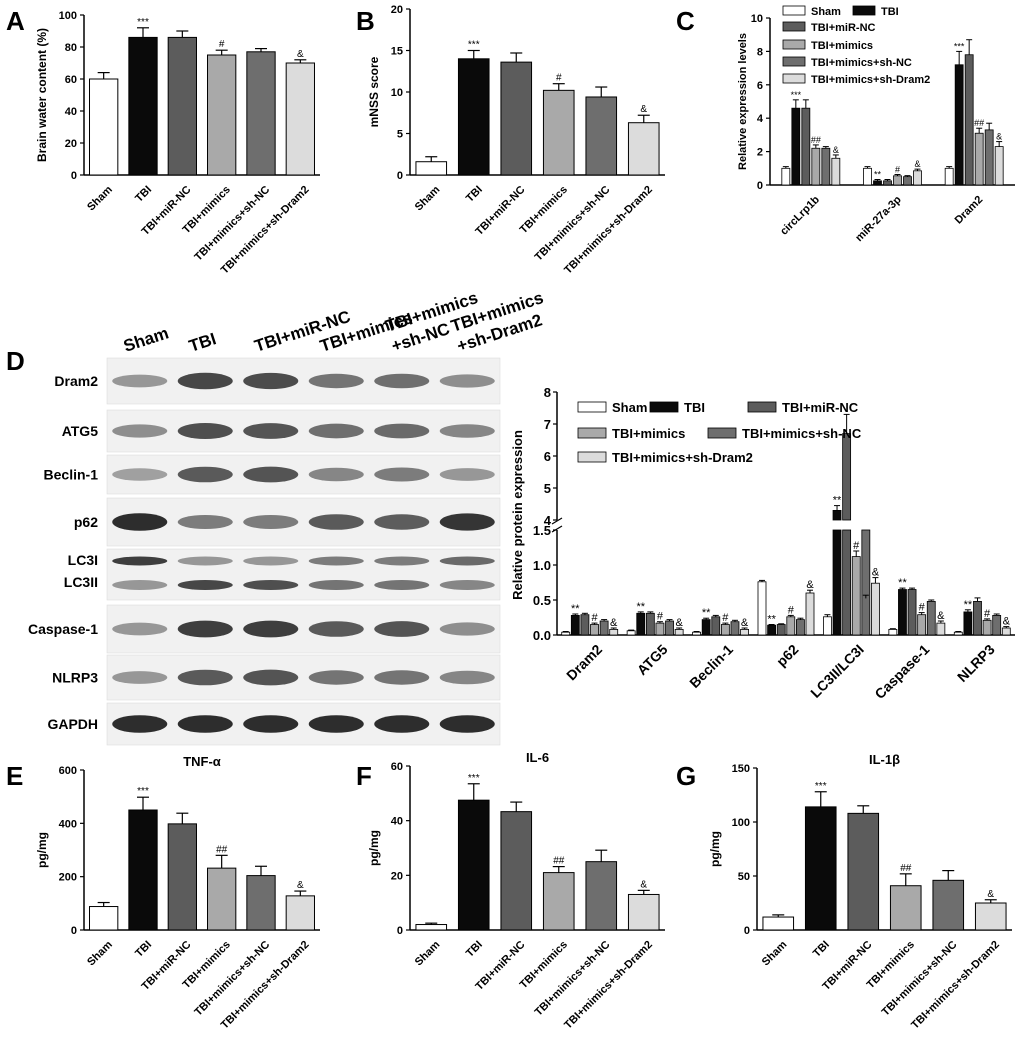  Describe the element at coordinates (202, 761) in the screenshot. I see `chart-title: TNF-α` at that location.